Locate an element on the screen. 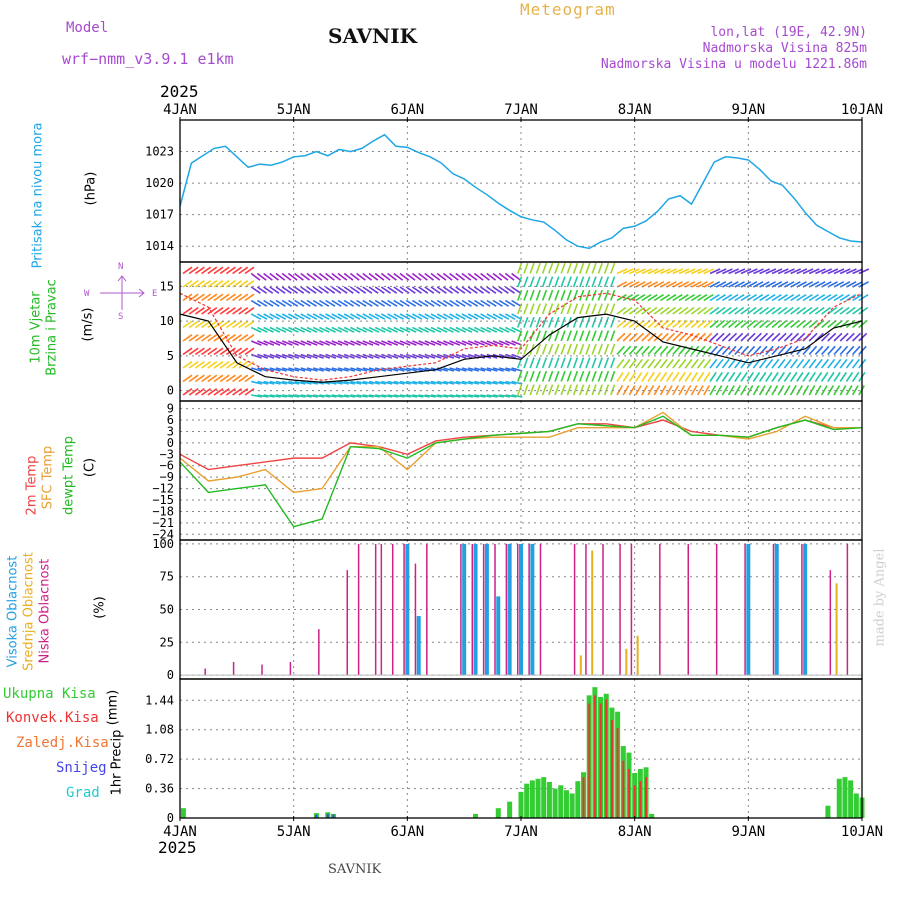 The width and height of the screenshot is (900, 900). temp-tick-label: 0 is located at coordinates (170, 443).